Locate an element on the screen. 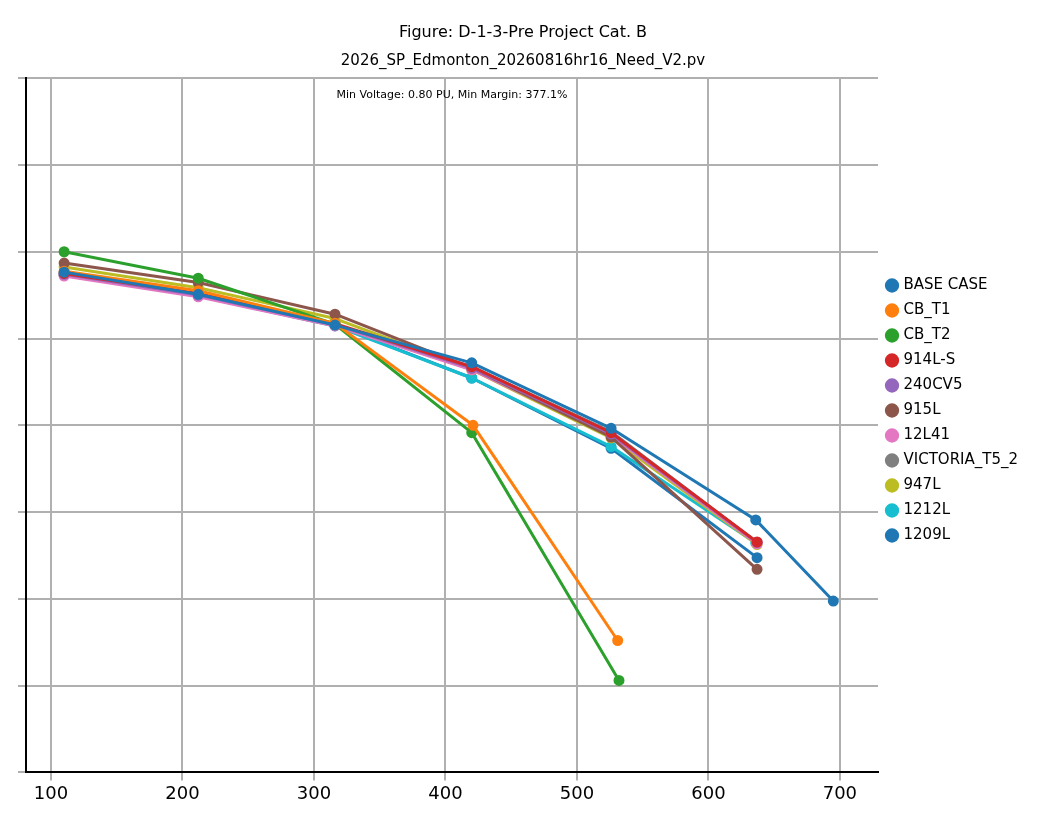  legend-label: VICTORIA_T5_2 is located at coordinates (961, 460).